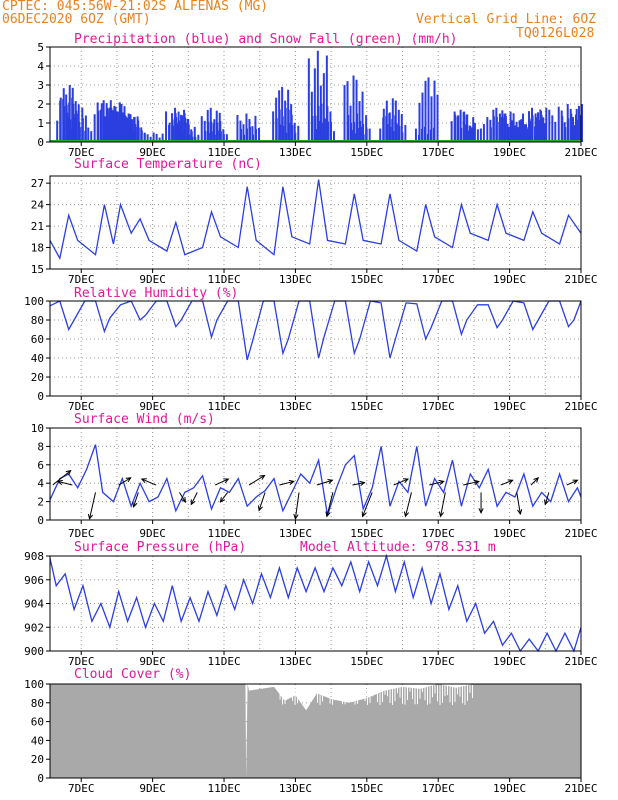 The width and height of the screenshot is (618, 800). Describe the element at coordinates (152, 152) in the screenshot. I see `x-tick-label: 9DEC` at that location.